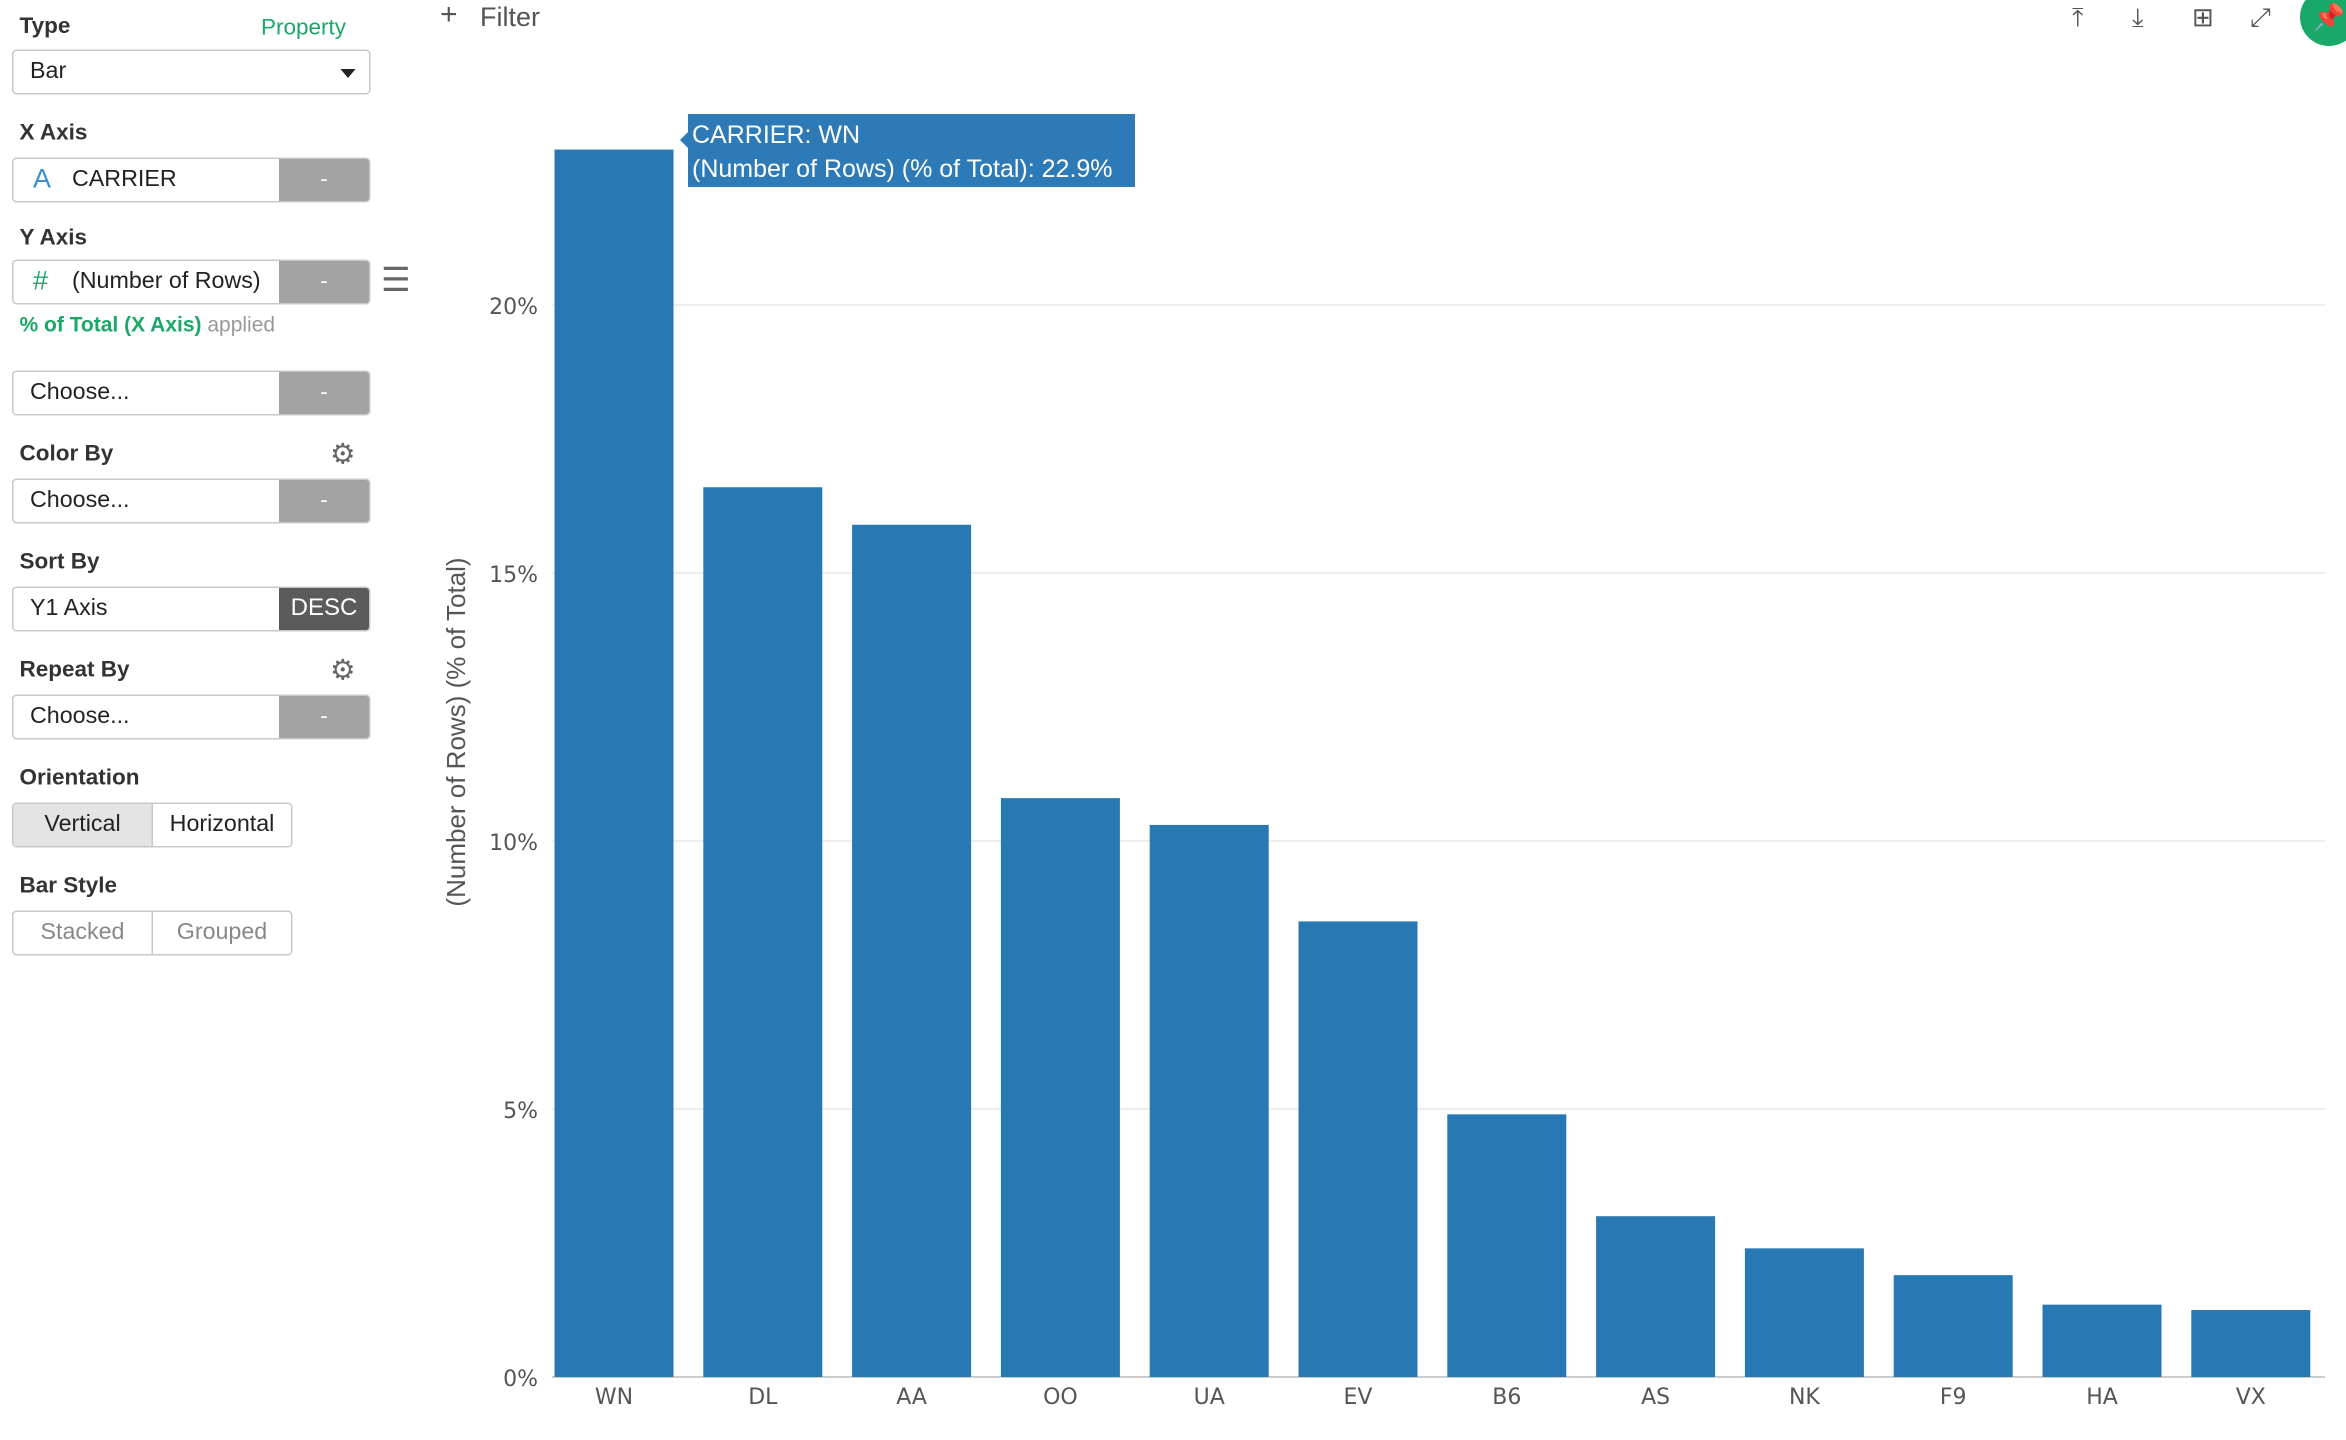  Describe the element at coordinates (41, 280) in the screenshot. I see `numeric-type-icon: #` at that location.